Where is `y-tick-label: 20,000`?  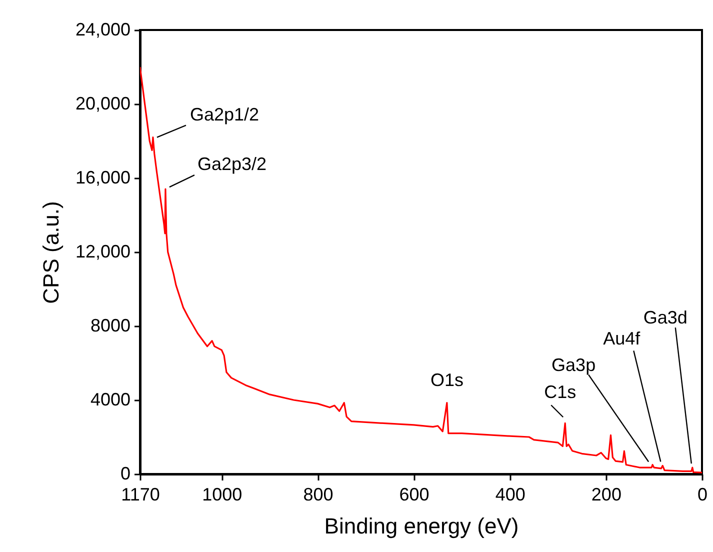
y-tick-label: 20,000 is located at coordinates (102, 104).